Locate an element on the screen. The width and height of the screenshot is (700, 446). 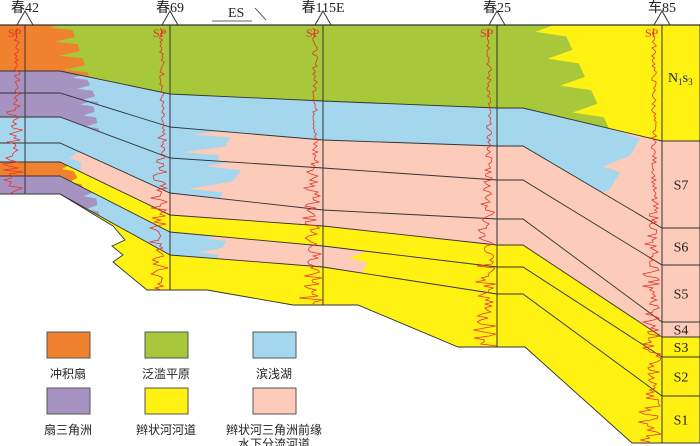
well-name: 春42 is located at coordinates (25, 8).